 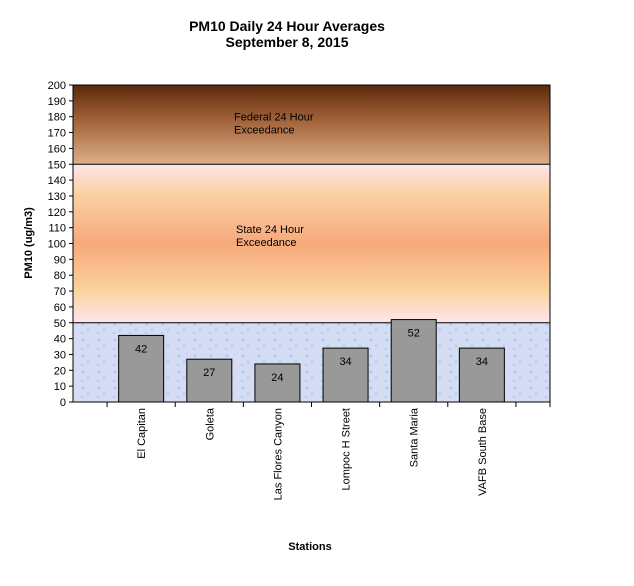 I want to click on y-tick-label: 150, so click(x=57, y=165).